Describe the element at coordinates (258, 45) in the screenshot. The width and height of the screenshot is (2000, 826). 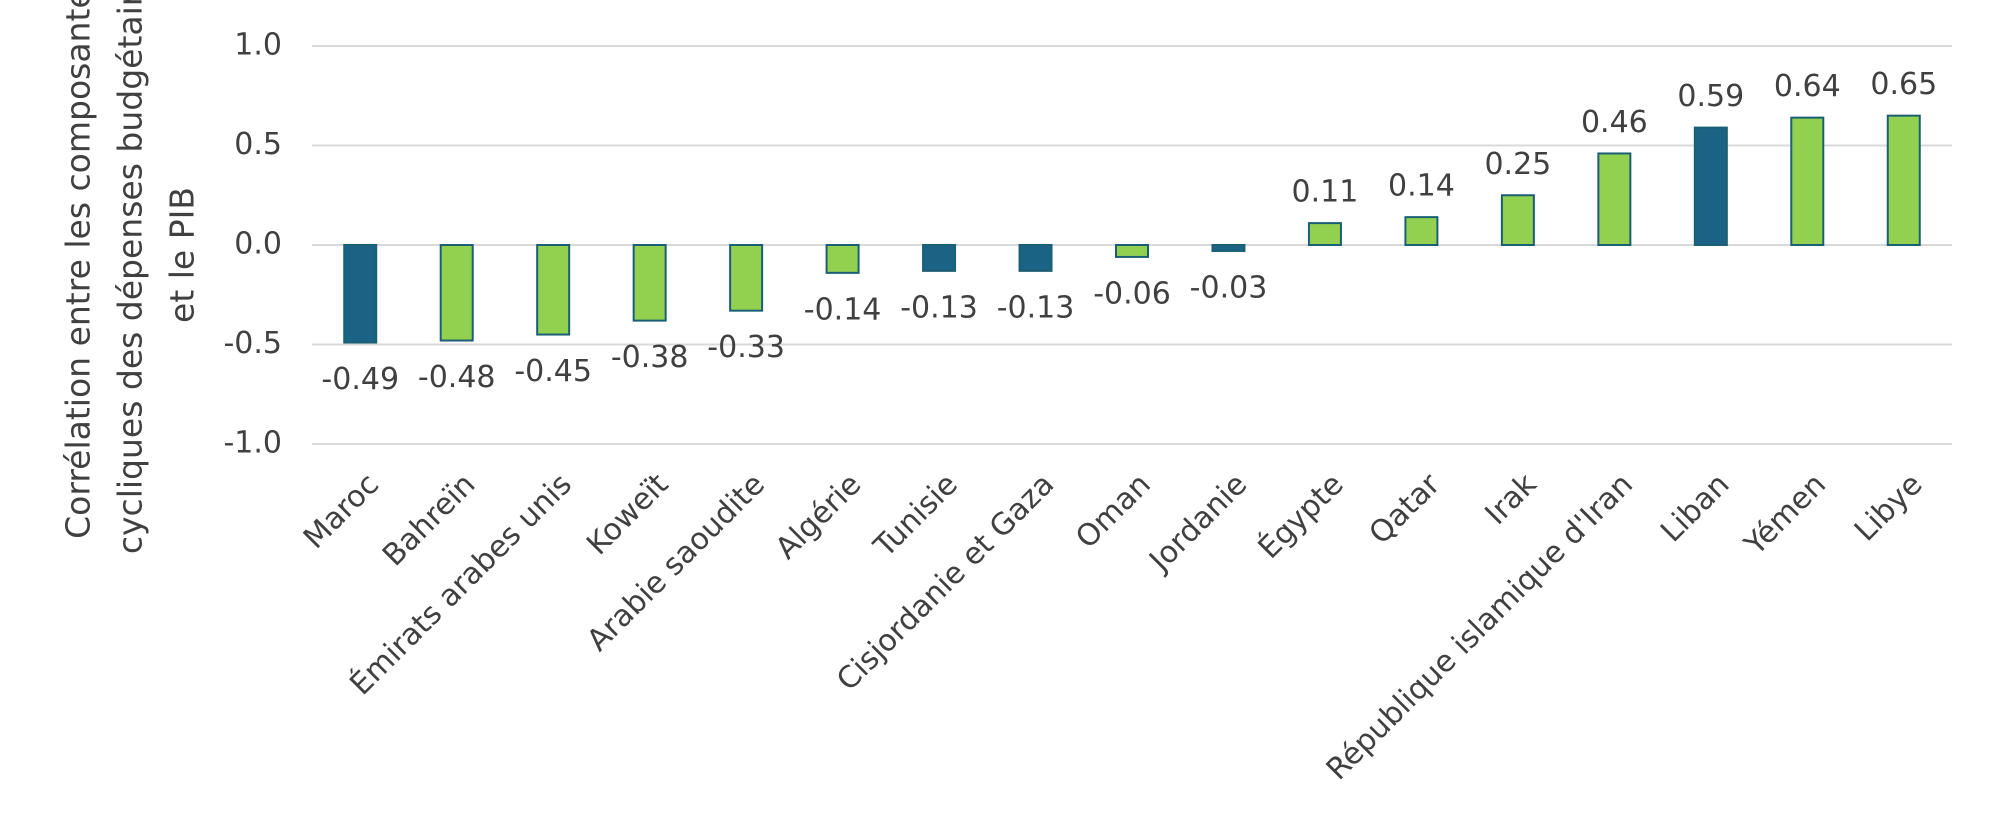
I see `y-tick-label: 1.0` at that location.